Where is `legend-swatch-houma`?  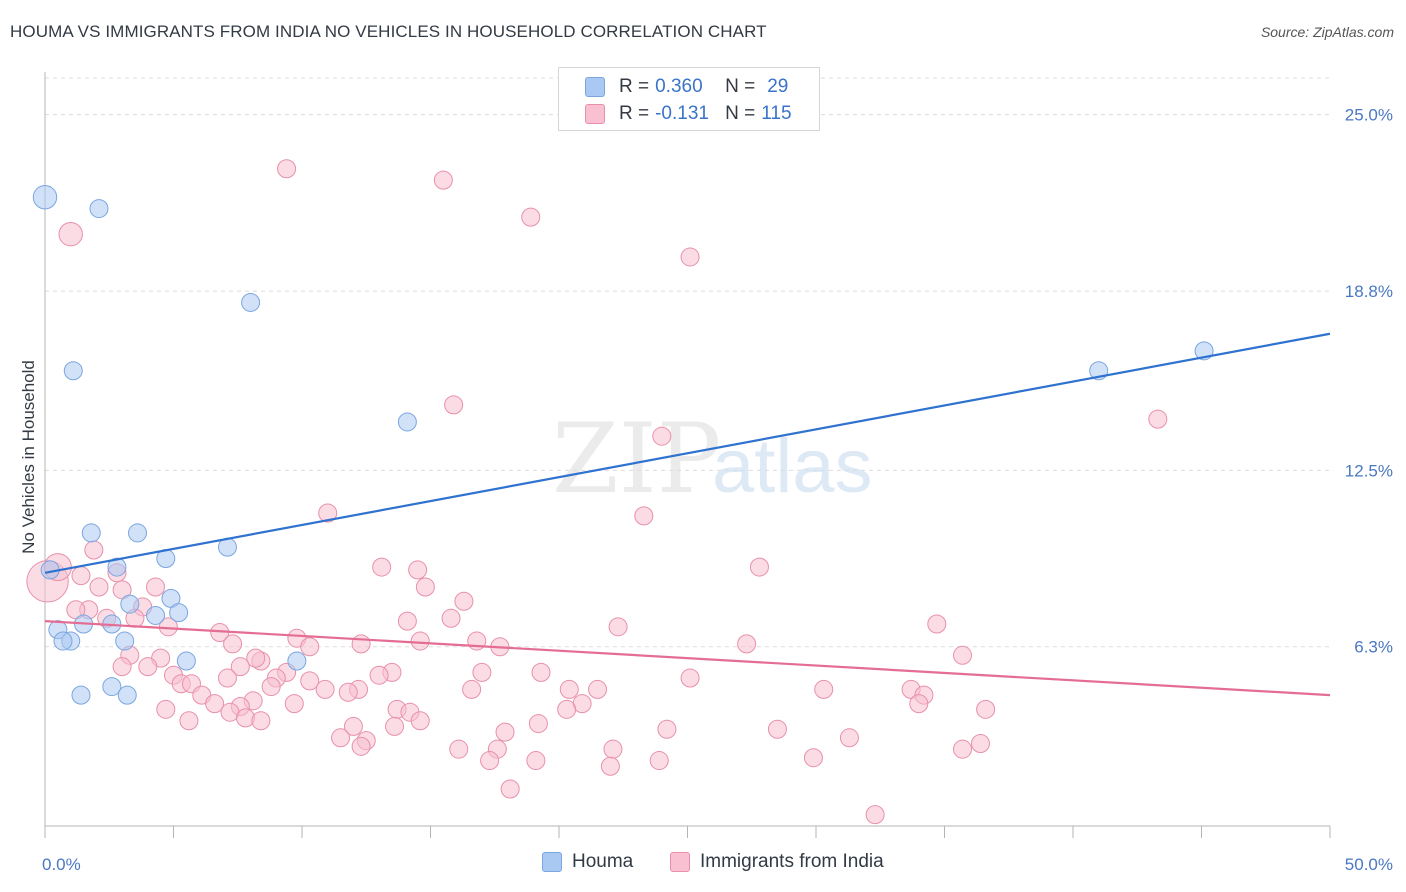
legend-swatch-houma is located at coordinates (595, 87).